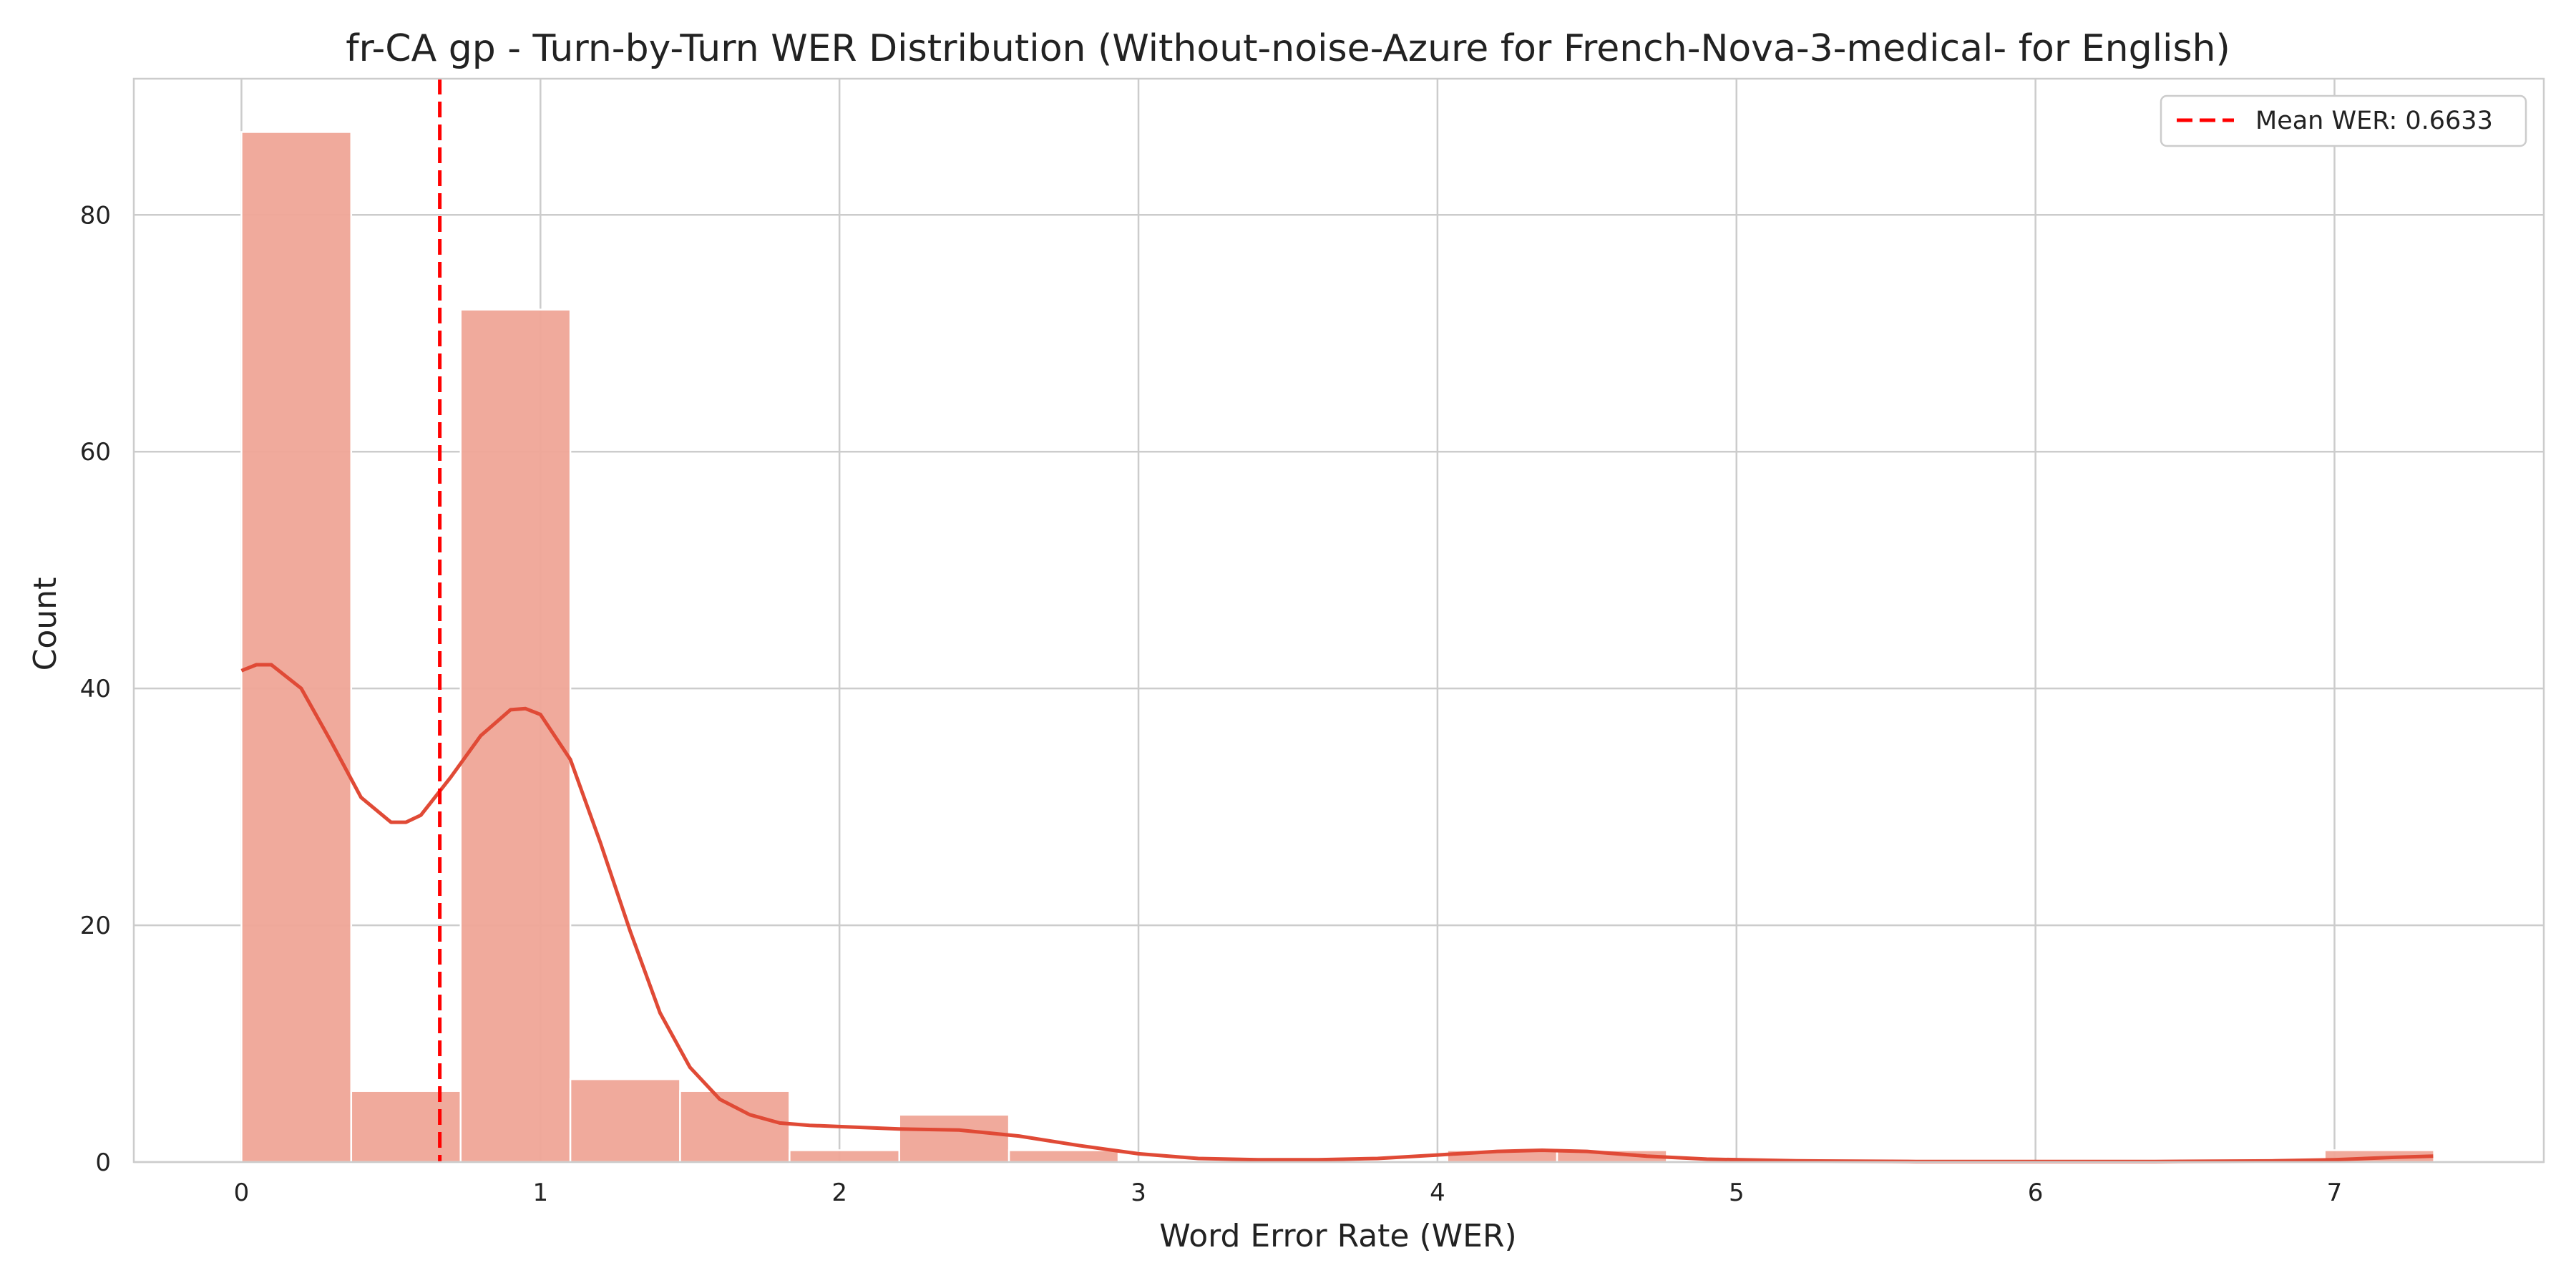 Image resolution: width=2576 pixels, height=1288 pixels. What do you see at coordinates (242, 1193) in the screenshot?
I see `x-tick-label: 0` at bounding box center [242, 1193].